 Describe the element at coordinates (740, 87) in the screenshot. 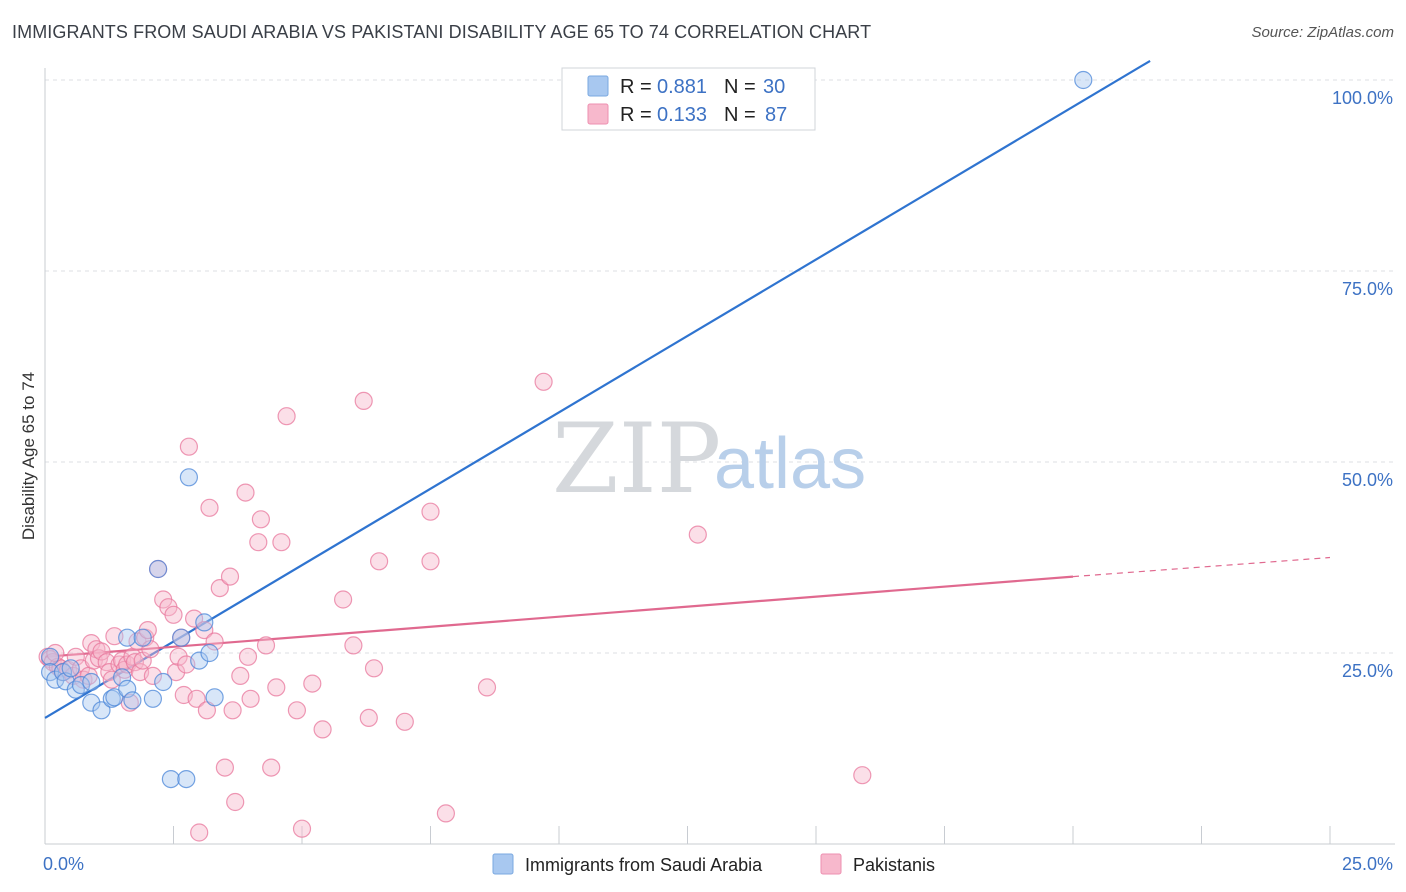

I see `legend-n-label: N =` at that location.